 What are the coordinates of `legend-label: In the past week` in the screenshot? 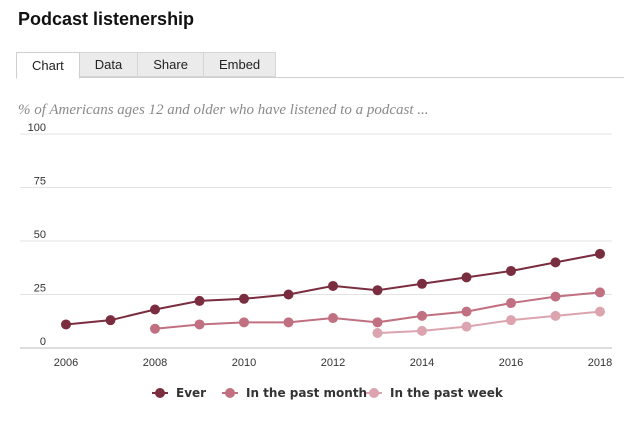 It's located at (447, 393).